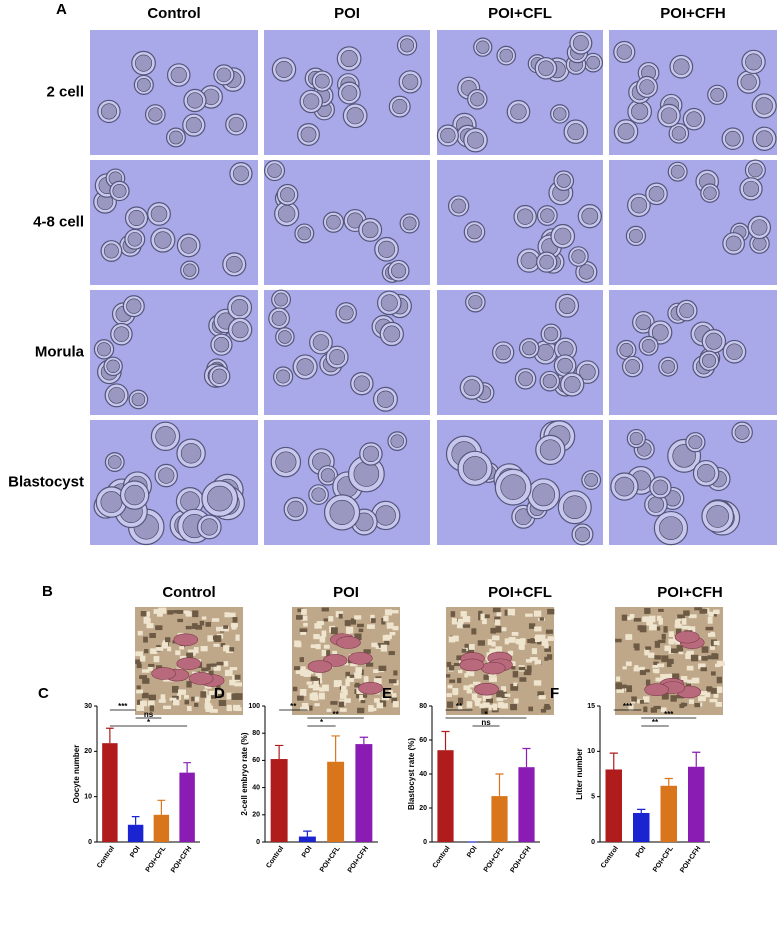 The image size is (784, 933). I want to click on column-header: POI+CFL, so click(520, 13).